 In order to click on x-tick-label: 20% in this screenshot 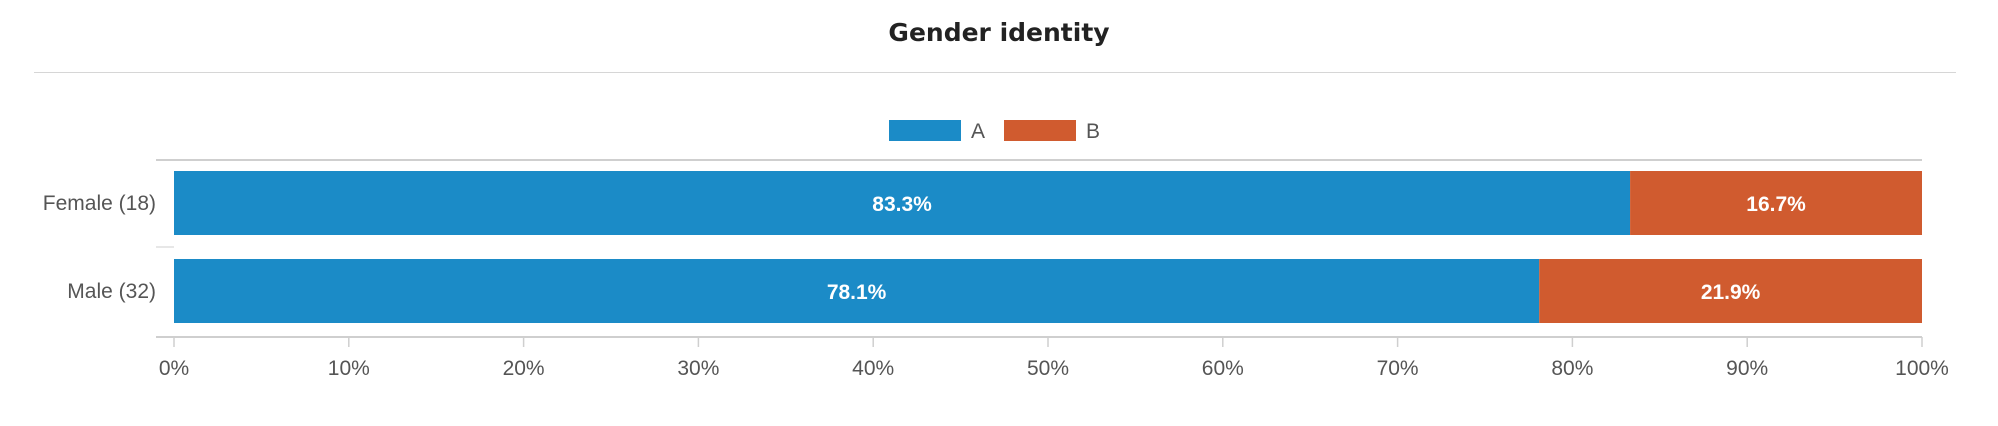, I will do `click(524, 368)`.